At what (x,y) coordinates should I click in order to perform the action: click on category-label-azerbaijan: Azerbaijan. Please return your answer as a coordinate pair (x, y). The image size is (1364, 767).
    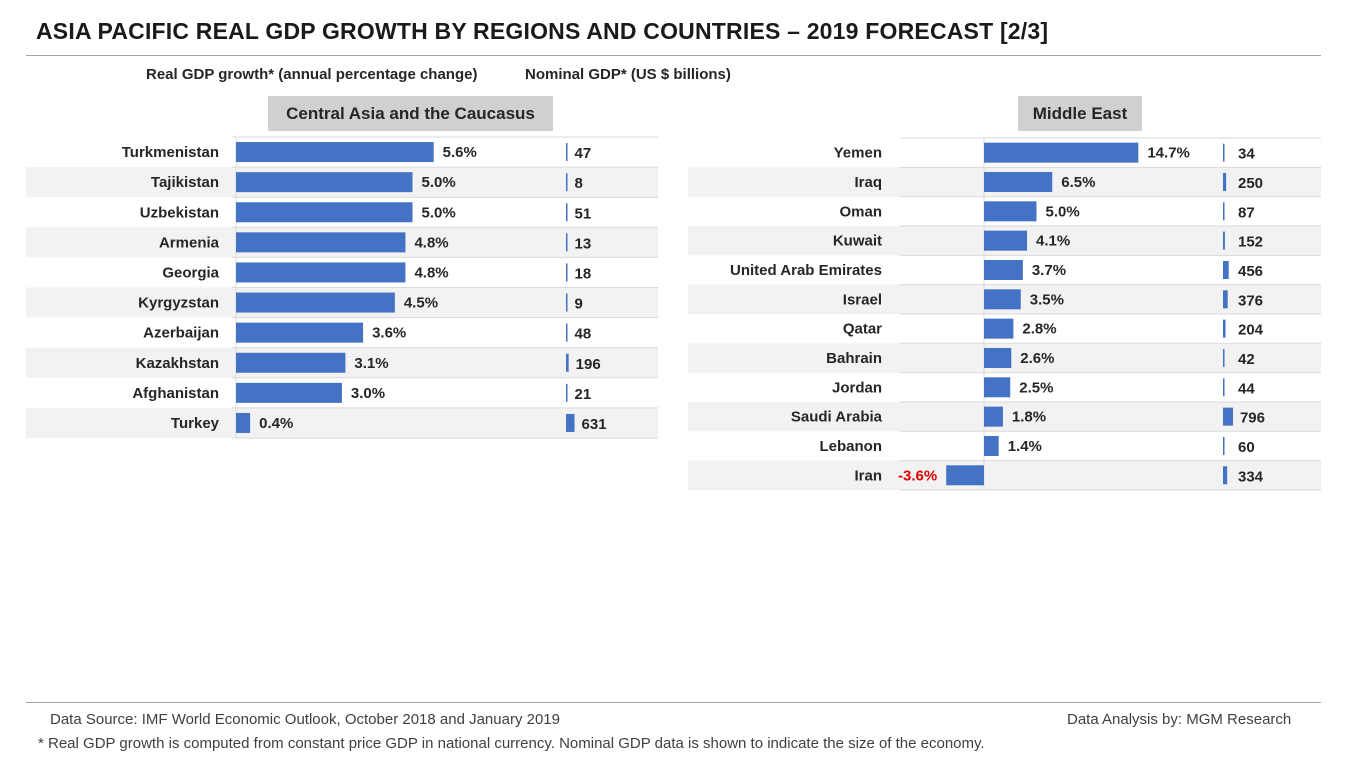
    Looking at the image, I should click on (181, 333).